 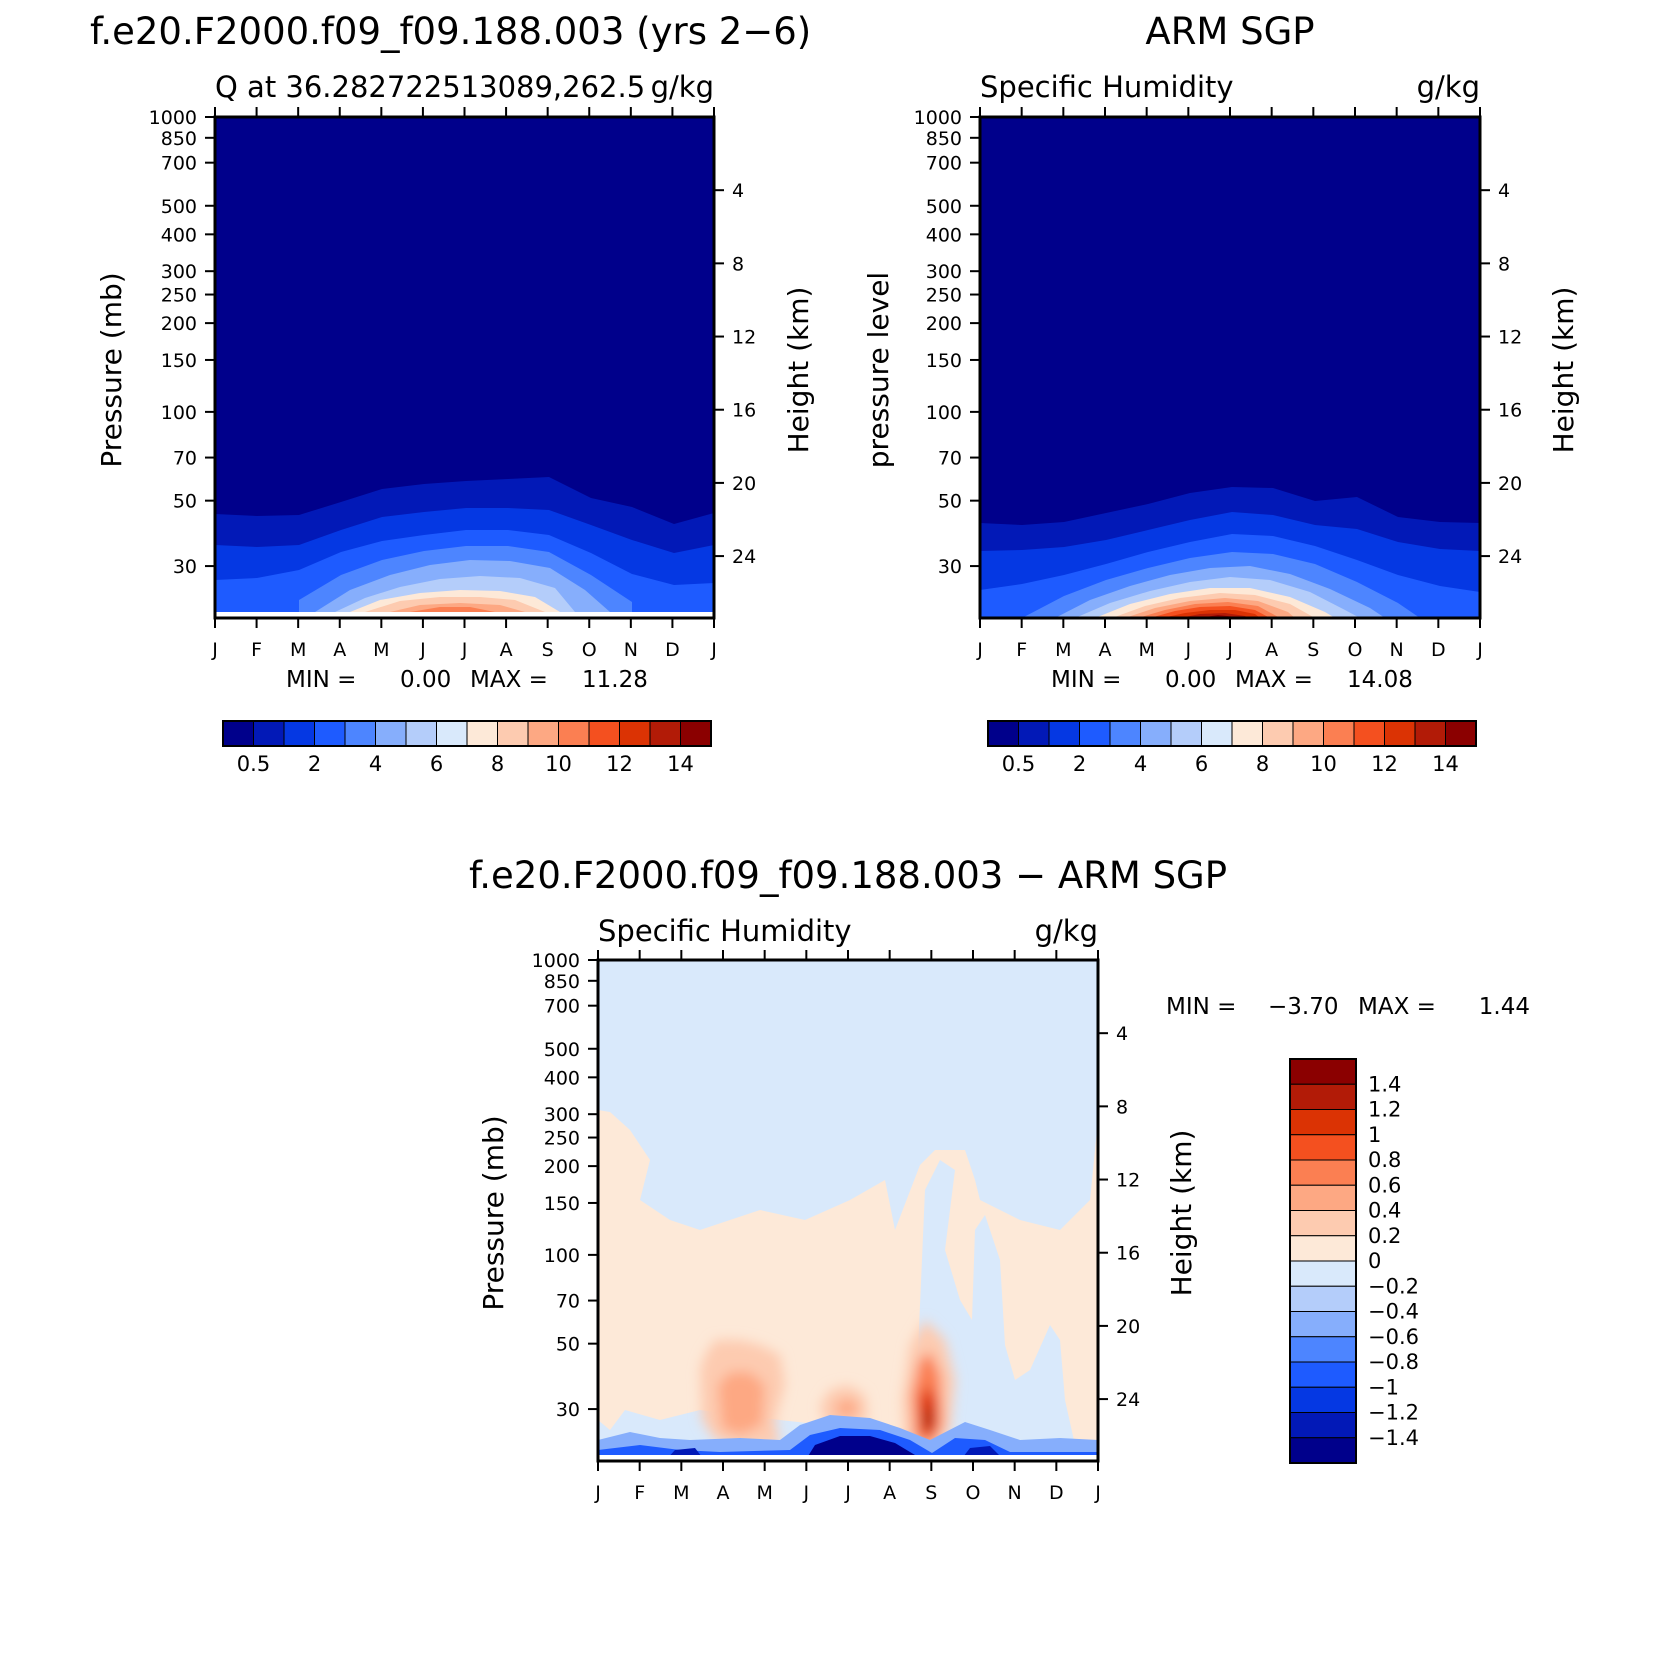 What do you see at coordinates (944, 324) in the screenshot?
I see `pressure-tick-label: 200` at bounding box center [944, 324].